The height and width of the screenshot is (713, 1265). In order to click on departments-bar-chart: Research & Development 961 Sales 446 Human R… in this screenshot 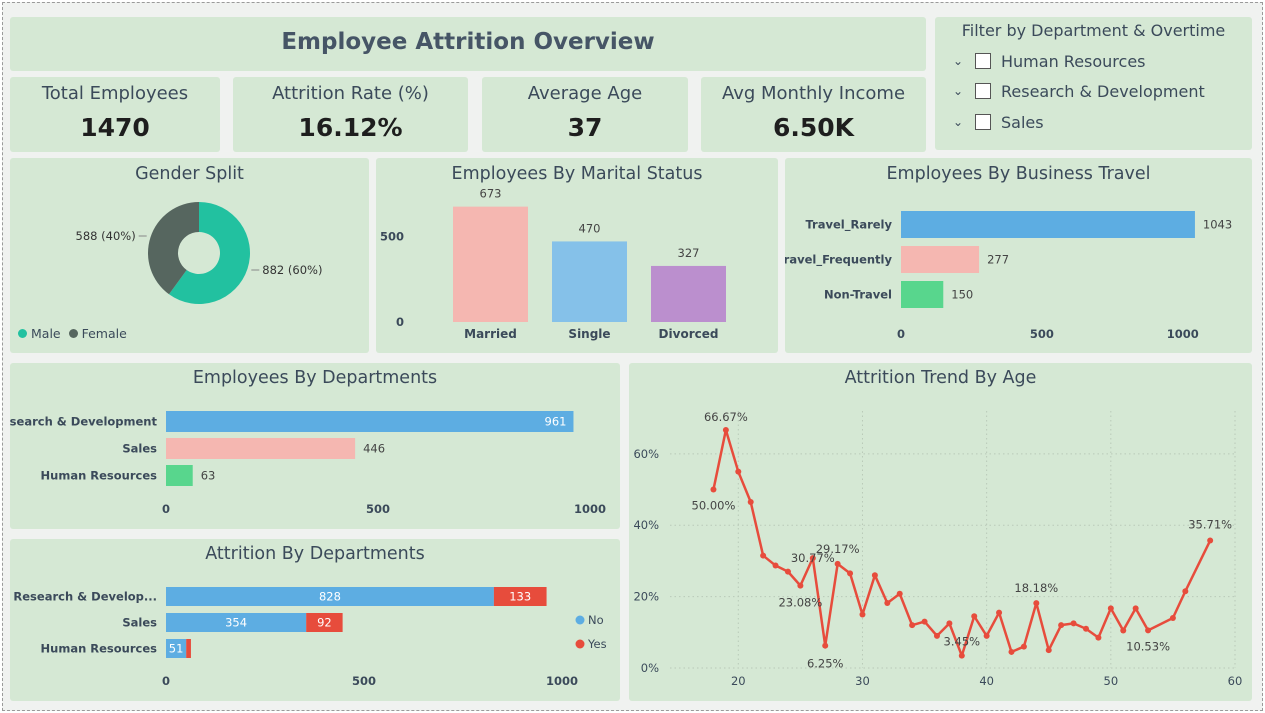, I will do `click(308, 463)`.